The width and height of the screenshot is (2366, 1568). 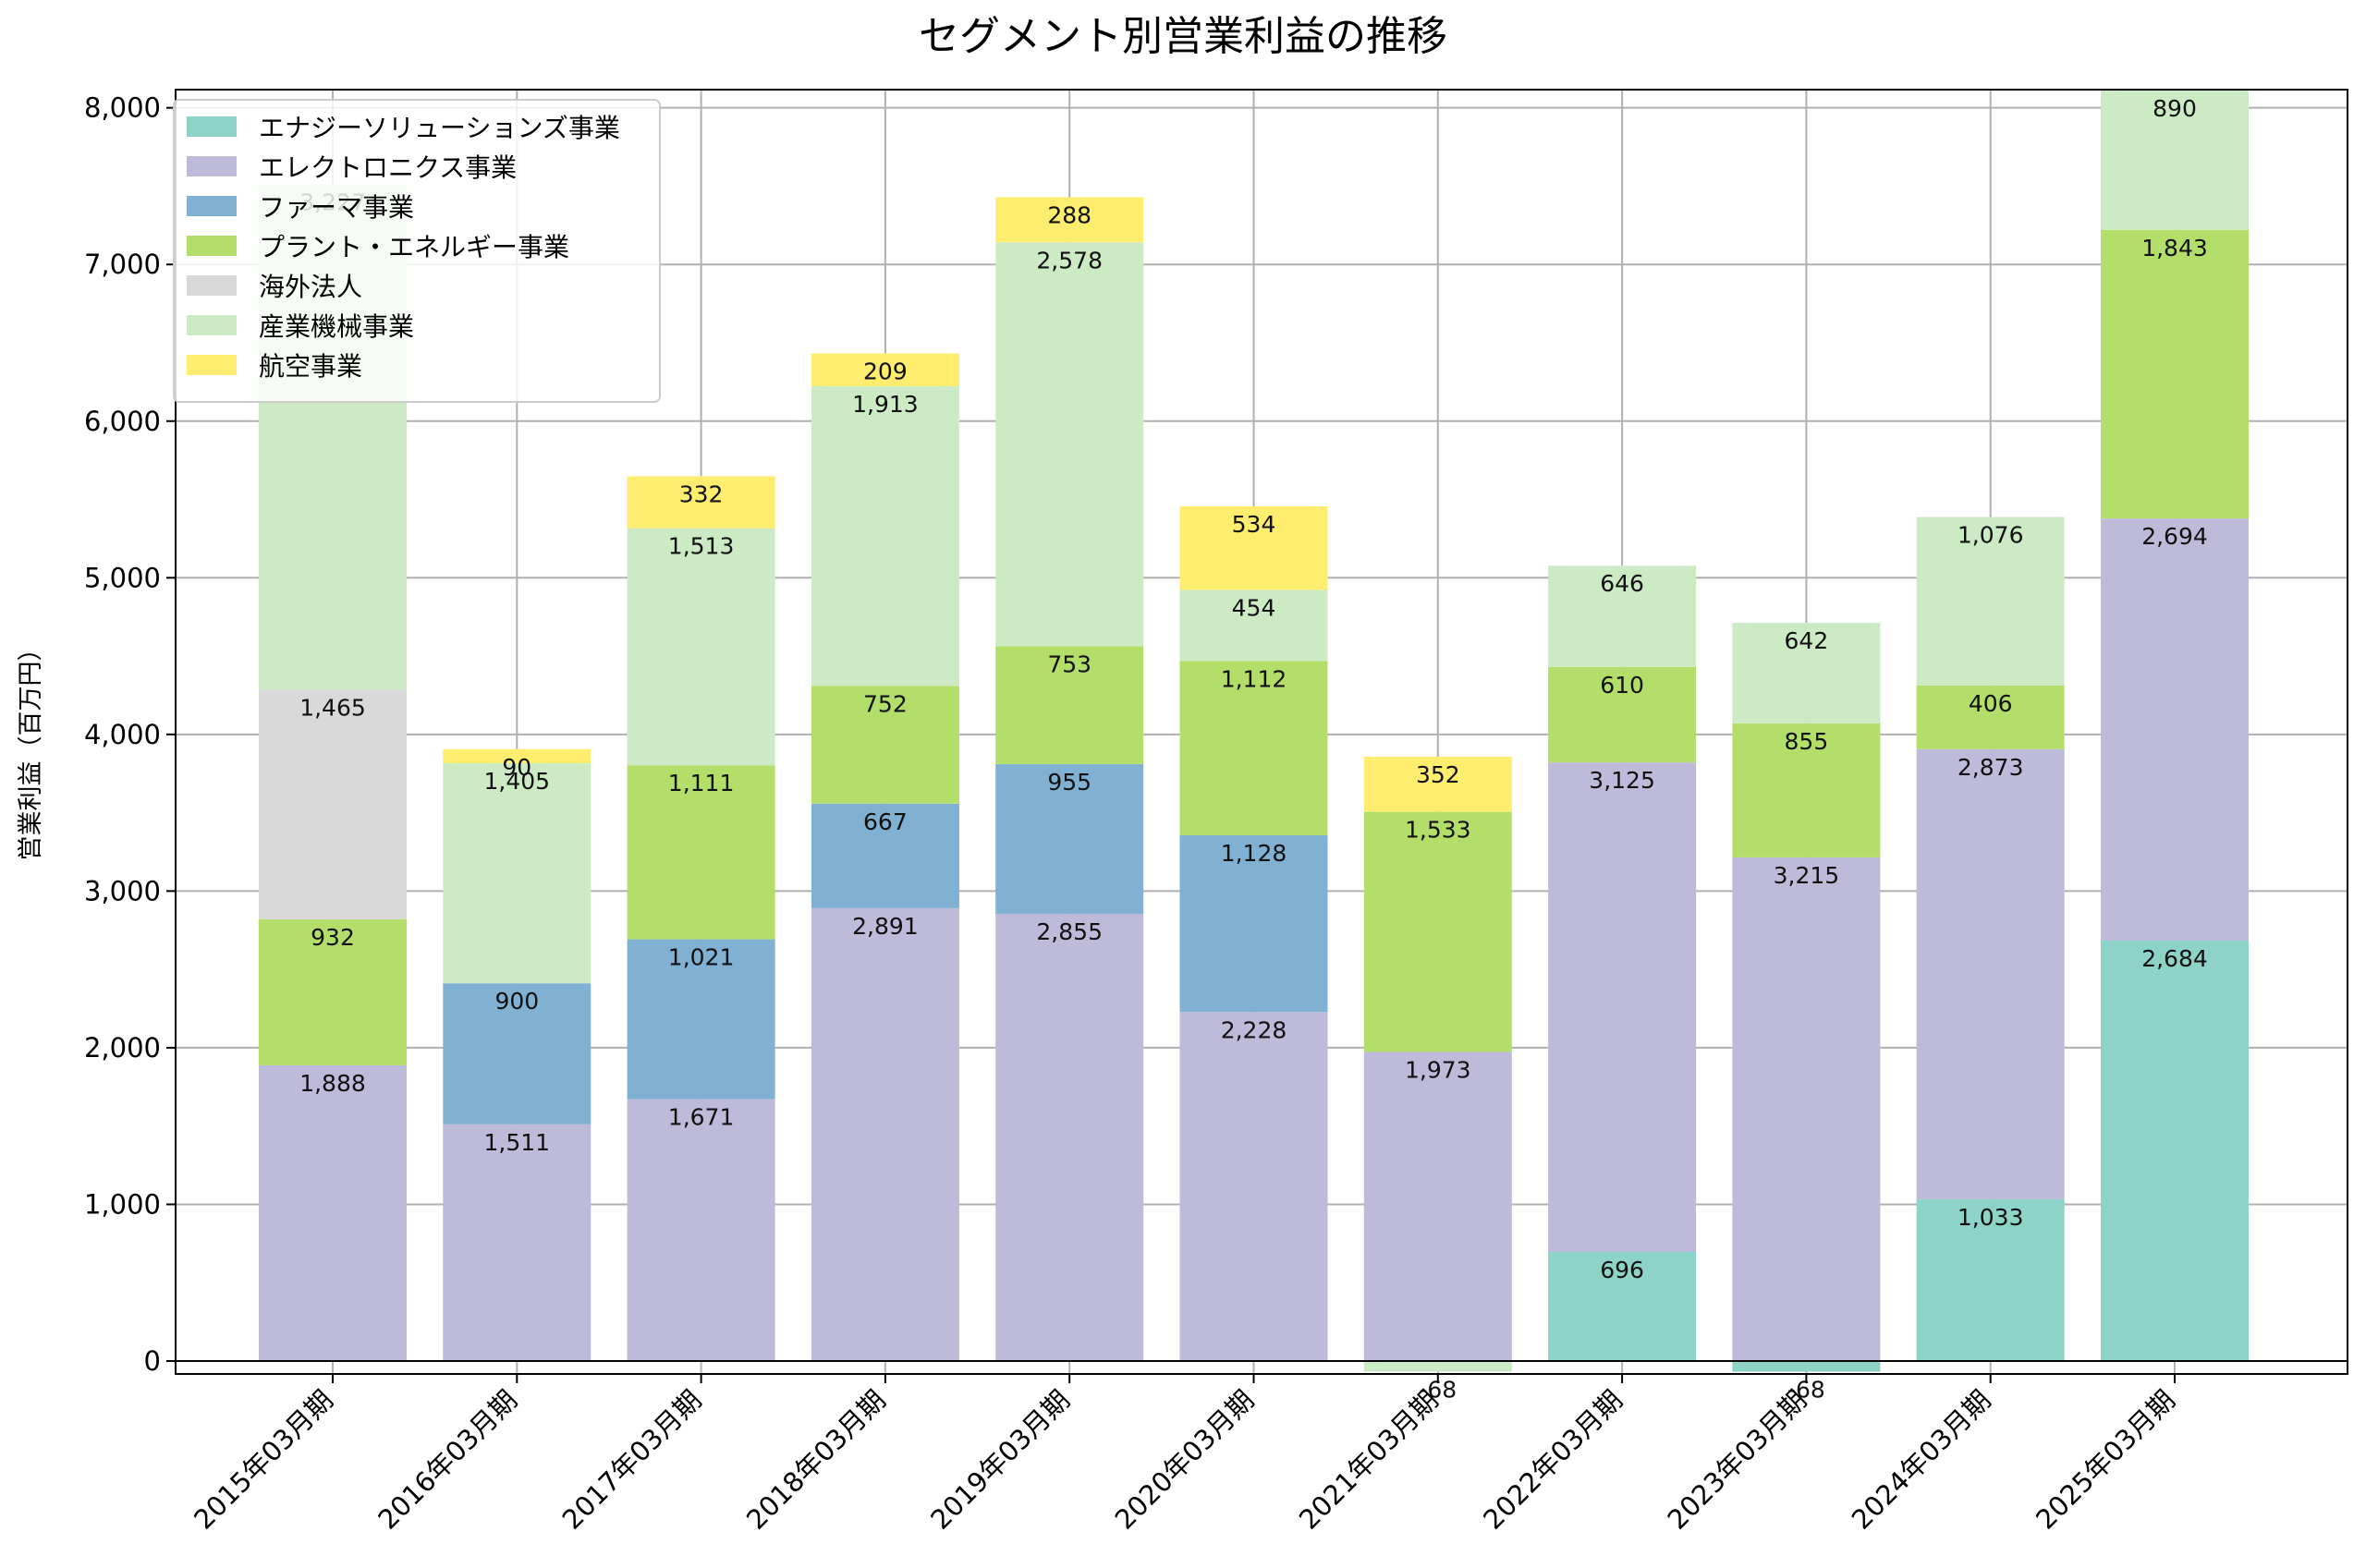 What do you see at coordinates (1991, 1217) in the screenshot?
I see `data-label: 1,033` at bounding box center [1991, 1217].